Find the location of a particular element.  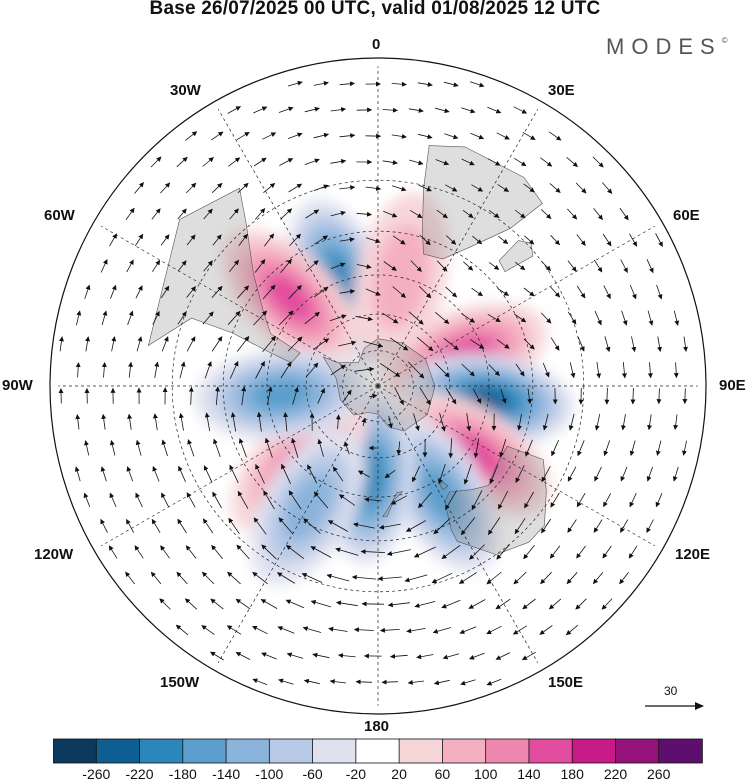

colorbar-tick-label: 100 is located at coordinates (486, 774).